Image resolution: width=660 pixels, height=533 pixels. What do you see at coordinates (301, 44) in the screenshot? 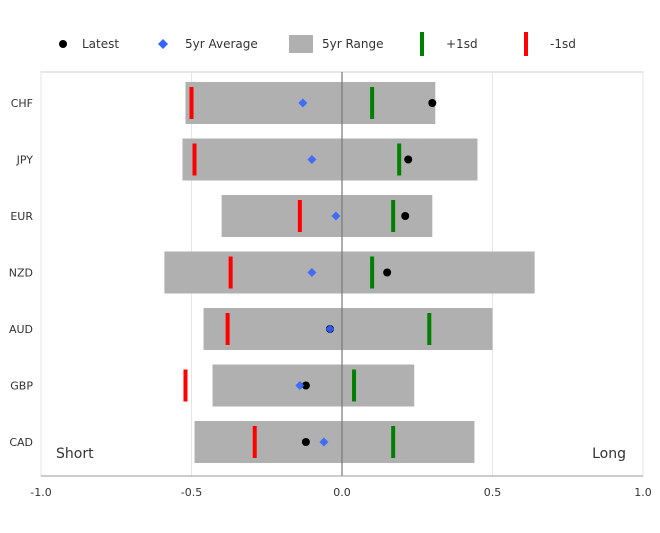
I see `legend-range-marker` at bounding box center [301, 44].